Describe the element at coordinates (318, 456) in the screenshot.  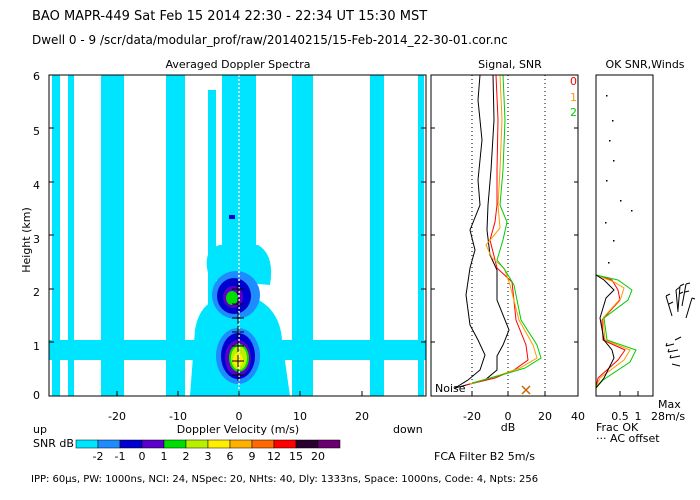
I see `colorbar-tick: 20` at that location.